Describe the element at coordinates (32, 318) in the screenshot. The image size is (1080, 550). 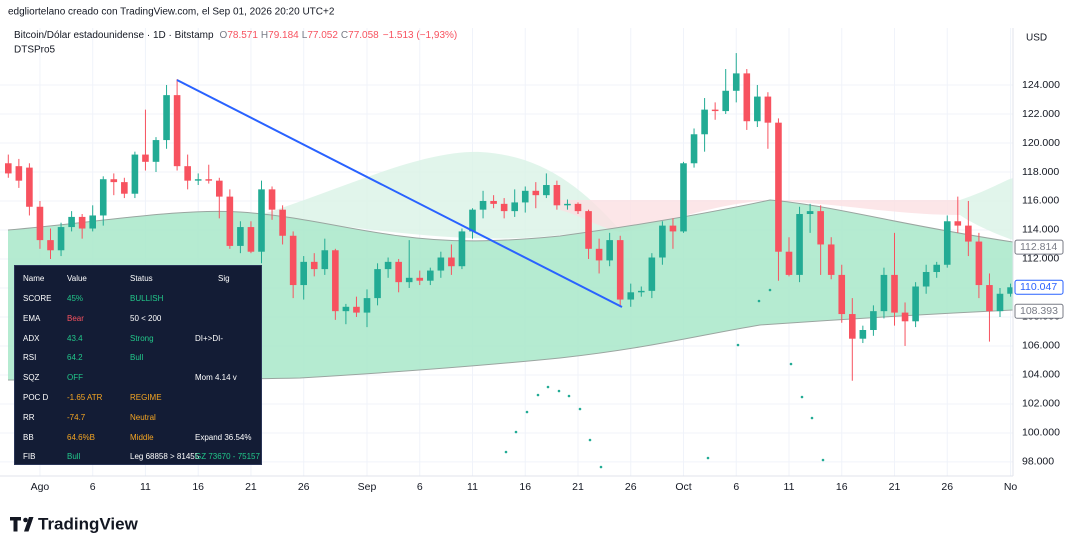
I see `table-cell: EMA` at that location.